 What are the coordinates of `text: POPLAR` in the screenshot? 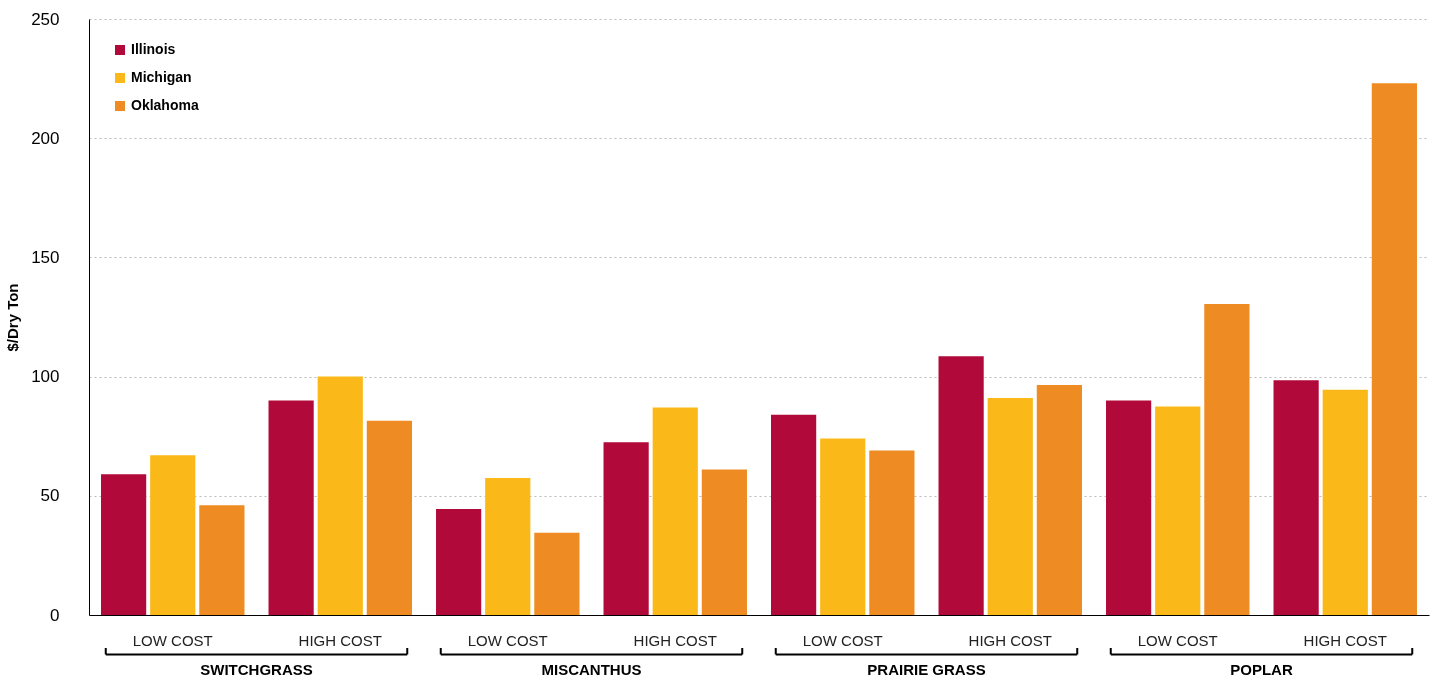 It's located at (1261, 669).